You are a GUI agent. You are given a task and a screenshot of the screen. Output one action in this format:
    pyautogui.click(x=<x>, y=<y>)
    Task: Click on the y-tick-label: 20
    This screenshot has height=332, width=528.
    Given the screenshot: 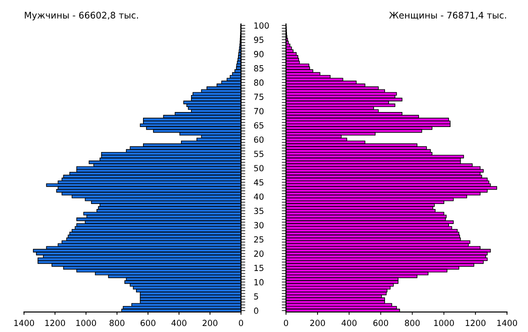 What is the action you would take?
    pyautogui.click(x=259, y=253)
    